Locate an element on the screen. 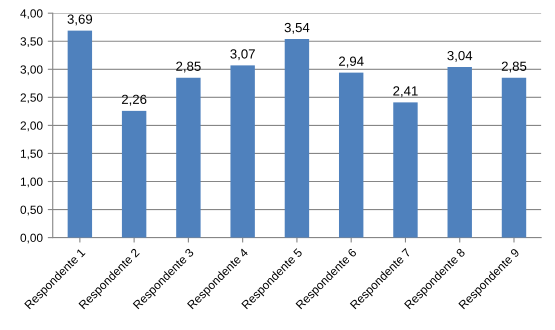 Image resolution: width=555 pixels, height=330 pixels. data-label: 2,26 is located at coordinates (134, 100).